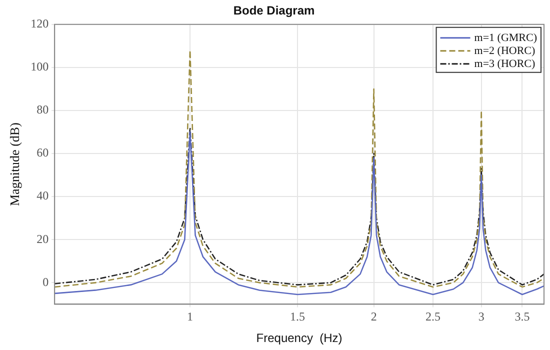 The width and height of the screenshot is (550, 350). I want to click on legend-label: m=1 (GMRC), so click(506, 38).